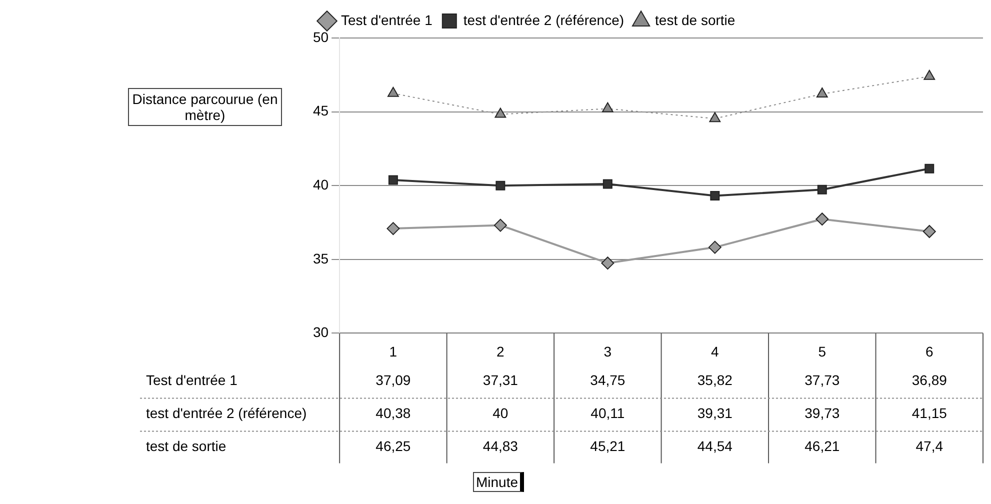  What do you see at coordinates (205, 107) in the screenshot?
I see `y-axis-title: Distance parcourue (en mètre)` at bounding box center [205, 107].